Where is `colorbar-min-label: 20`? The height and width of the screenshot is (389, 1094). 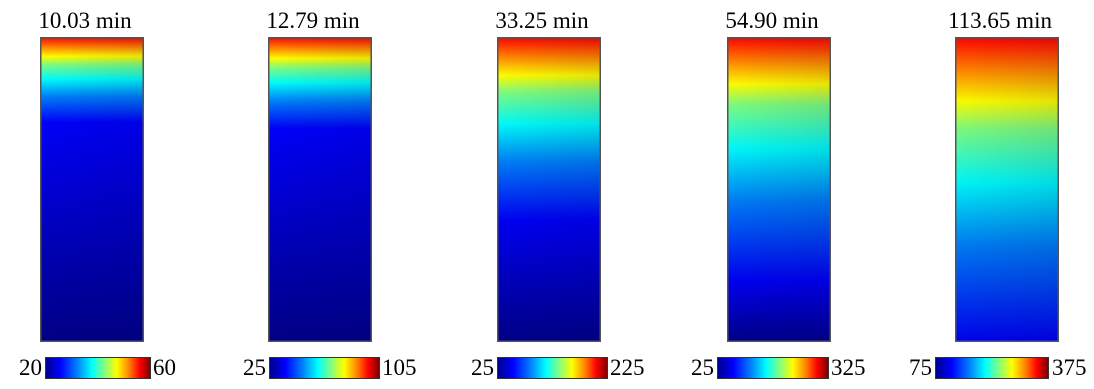 colorbar-min-label: 20 is located at coordinates (30, 367).